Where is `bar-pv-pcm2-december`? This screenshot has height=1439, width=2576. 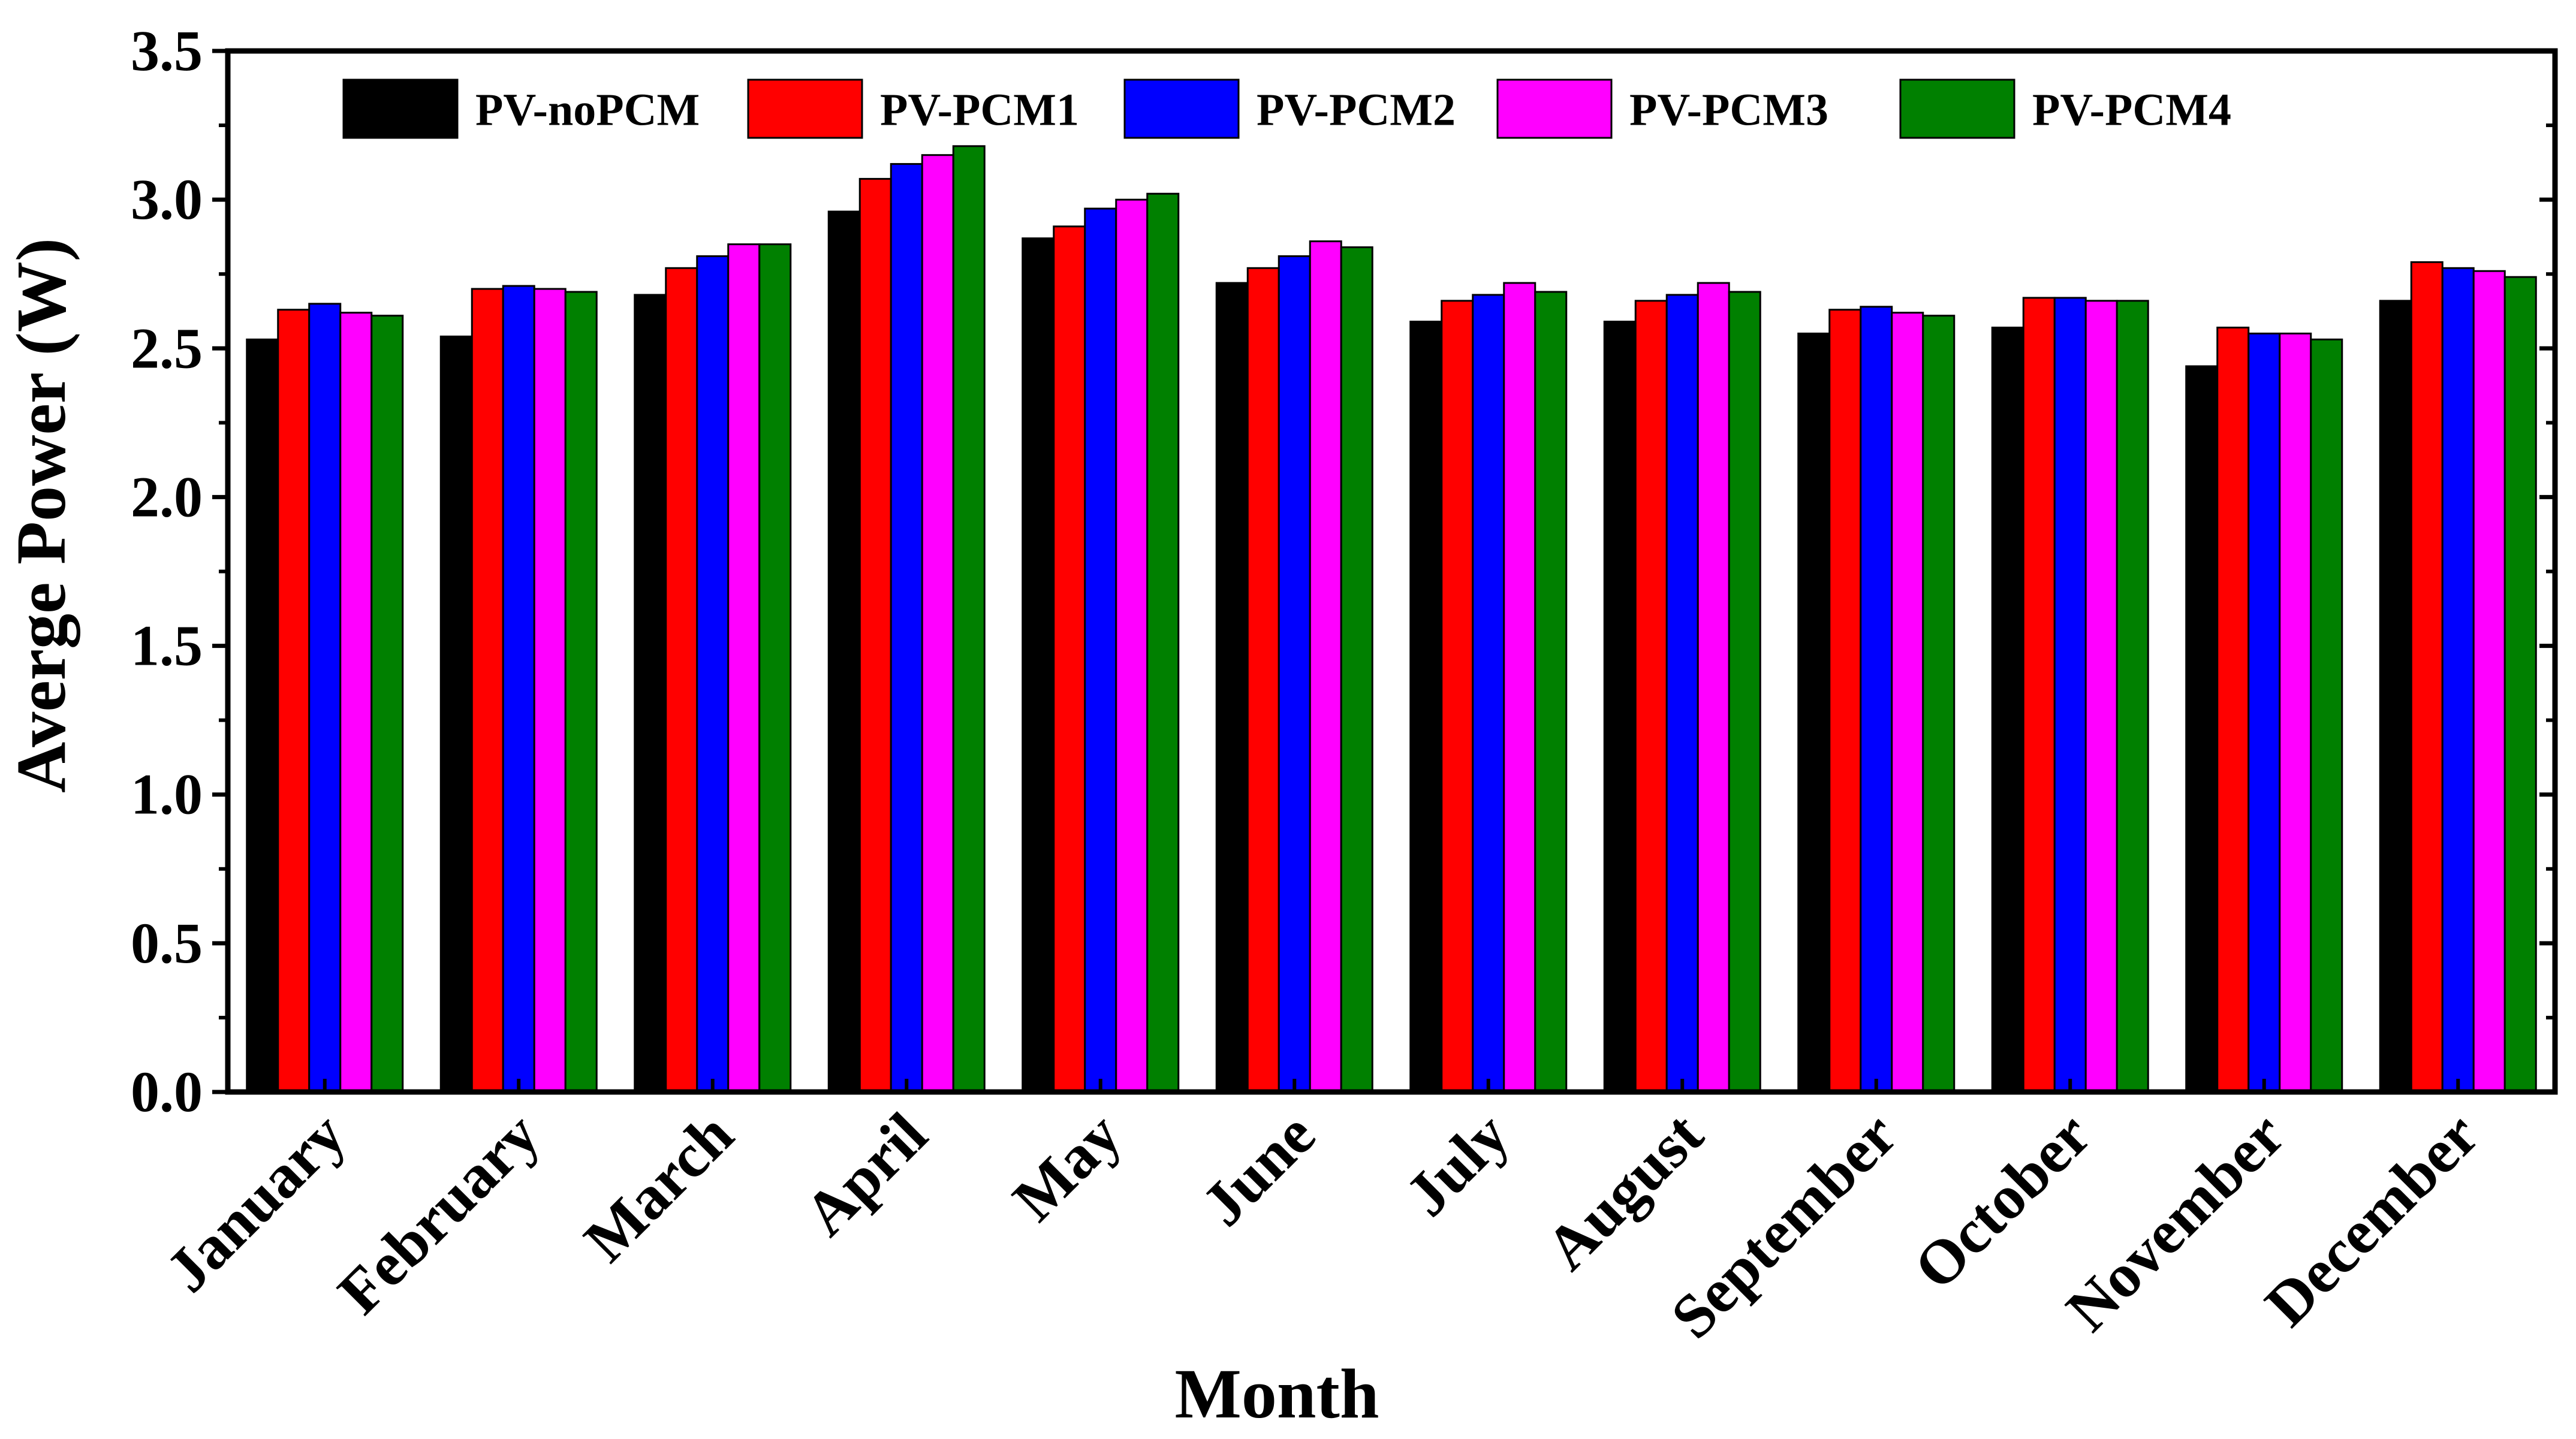 bar-pv-pcm2-december is located at coordinates (2458, 680).